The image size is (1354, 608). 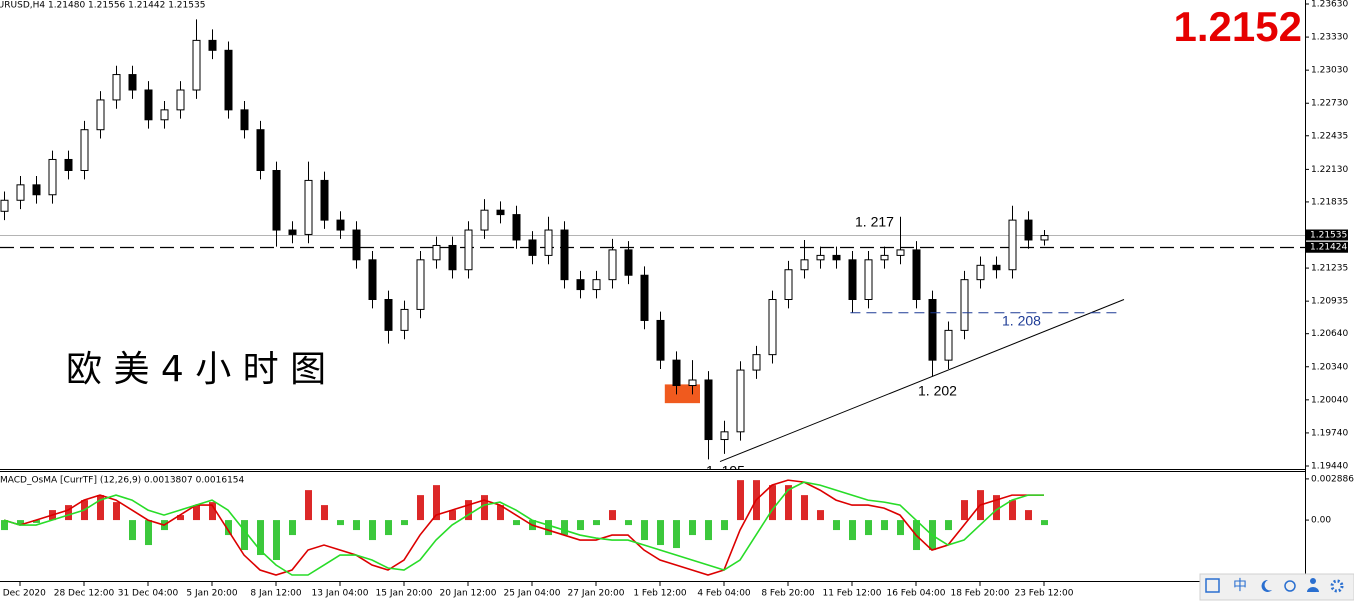 I want to click on x-tick-label: 25 Jan 04:00, so click(x=532, y=594).